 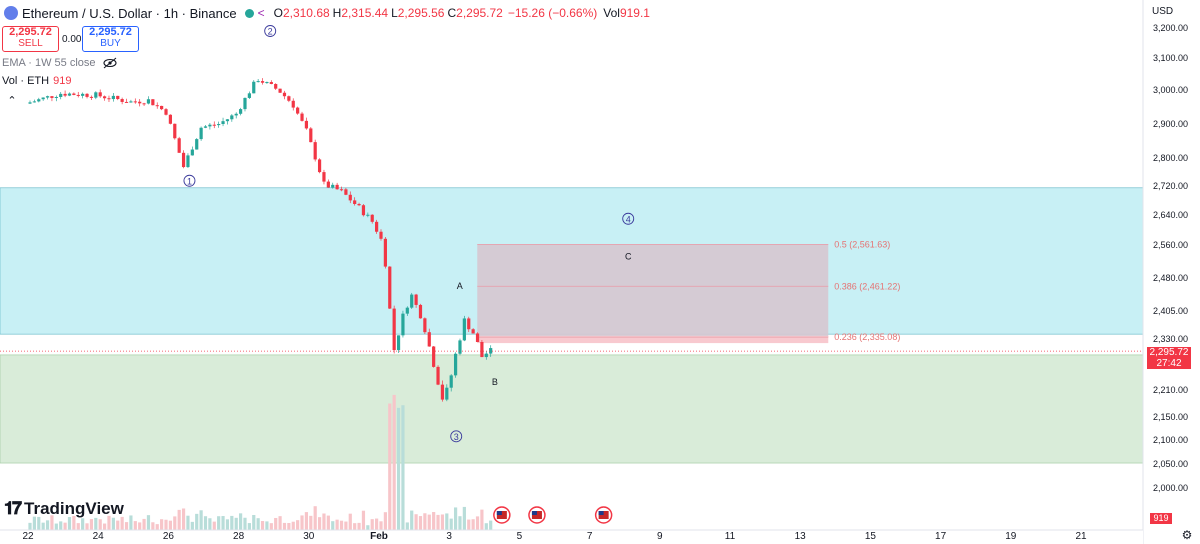 What do you see at coordinates (1169, 363) in the screenshot?
I see `bar-countdown: 27:42` at bounding box center [1169, 363].